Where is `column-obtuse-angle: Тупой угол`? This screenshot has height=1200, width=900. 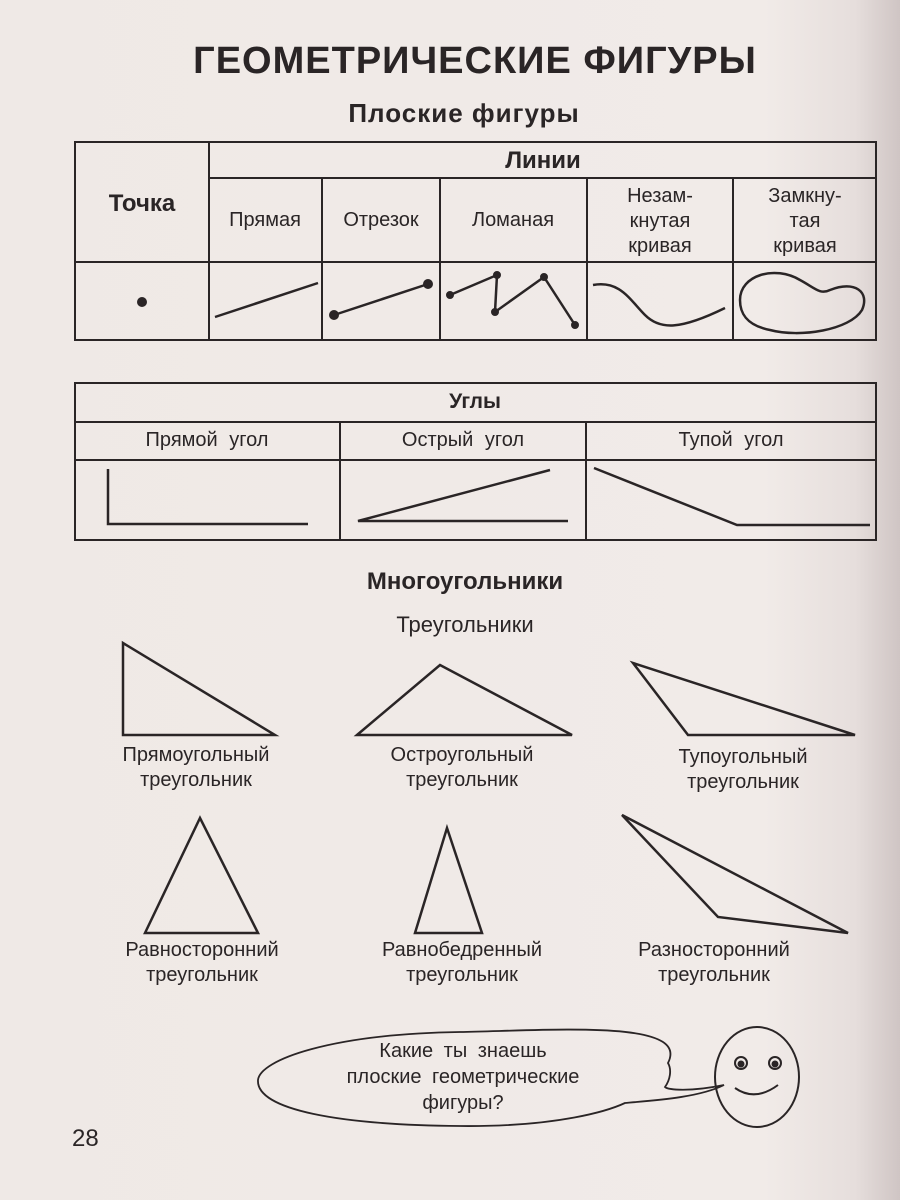
column-obtuse-angle: Тупой угол is located at coordinates (731, 440).